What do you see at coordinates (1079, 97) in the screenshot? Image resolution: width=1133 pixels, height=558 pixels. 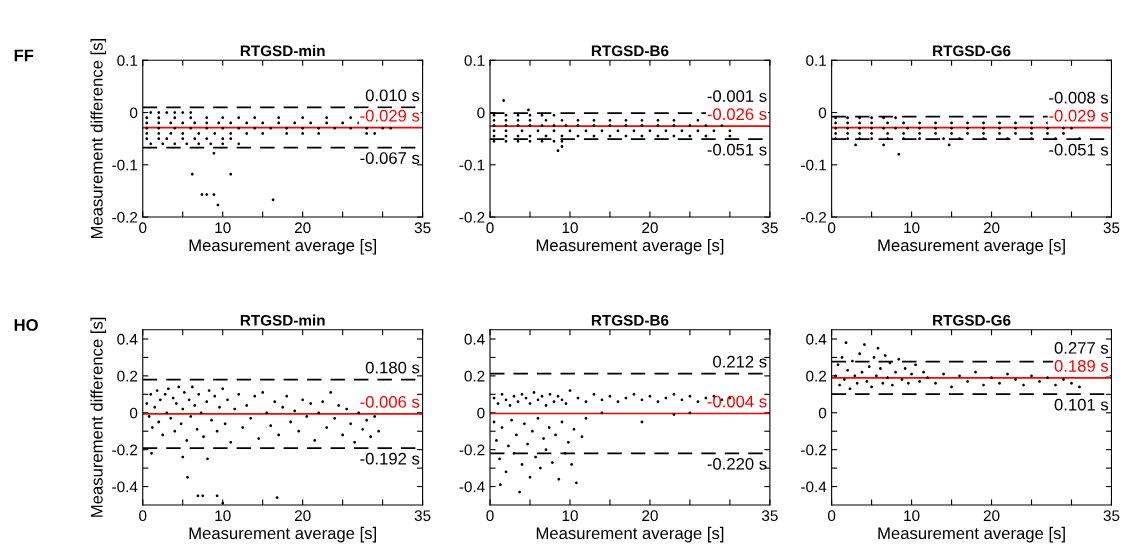 I see `ref-line-label: -0.008 s` at bounding box center [1079, 97].